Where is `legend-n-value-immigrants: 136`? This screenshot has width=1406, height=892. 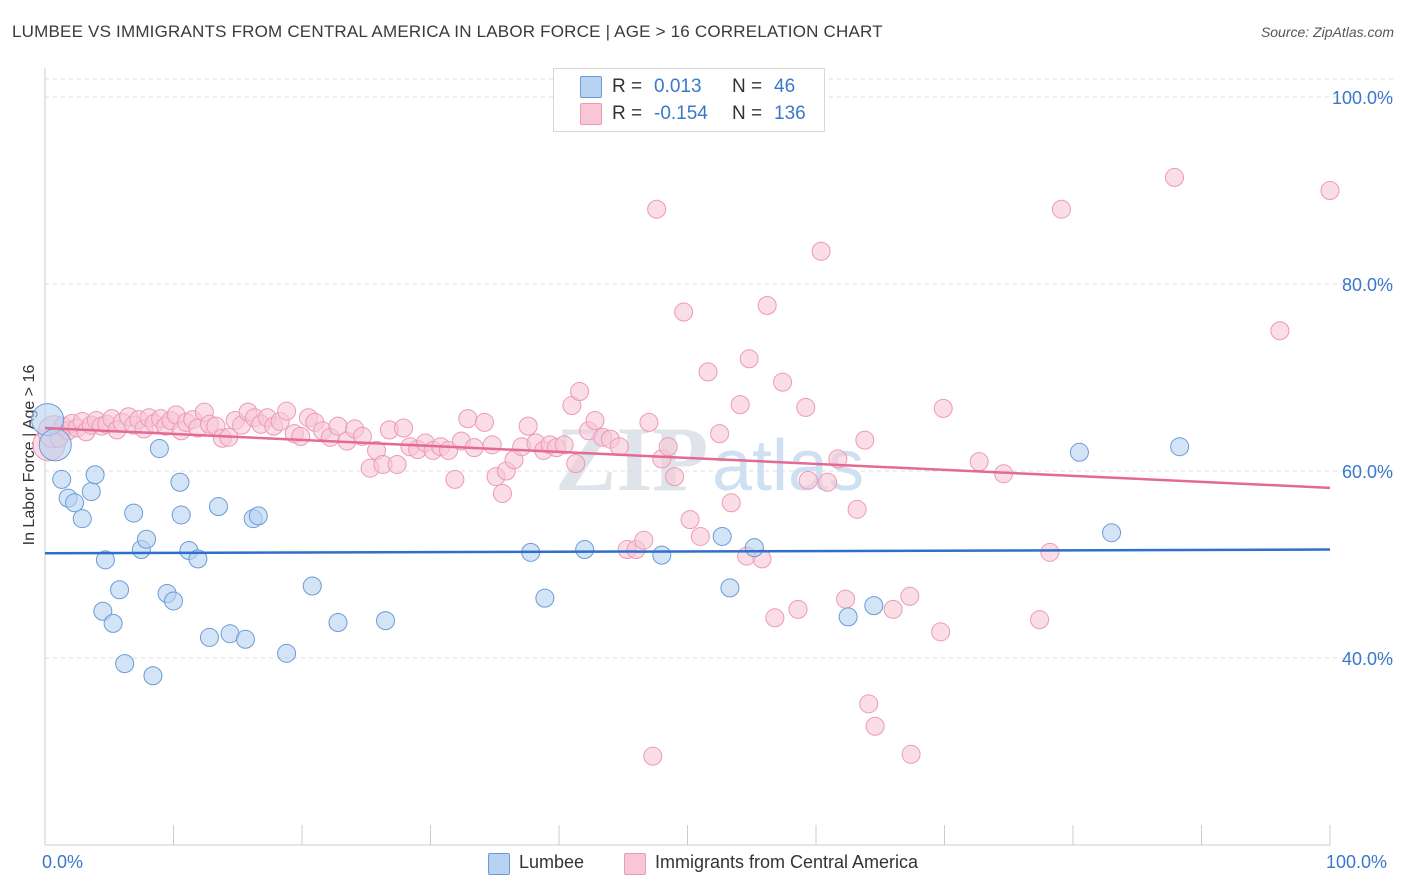 legend-n-value-immigrants: 136 is located at coordinates (790, 113).